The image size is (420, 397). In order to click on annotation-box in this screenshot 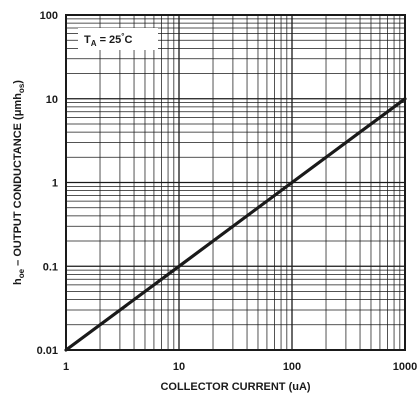, I will do `click(118, 39)`.